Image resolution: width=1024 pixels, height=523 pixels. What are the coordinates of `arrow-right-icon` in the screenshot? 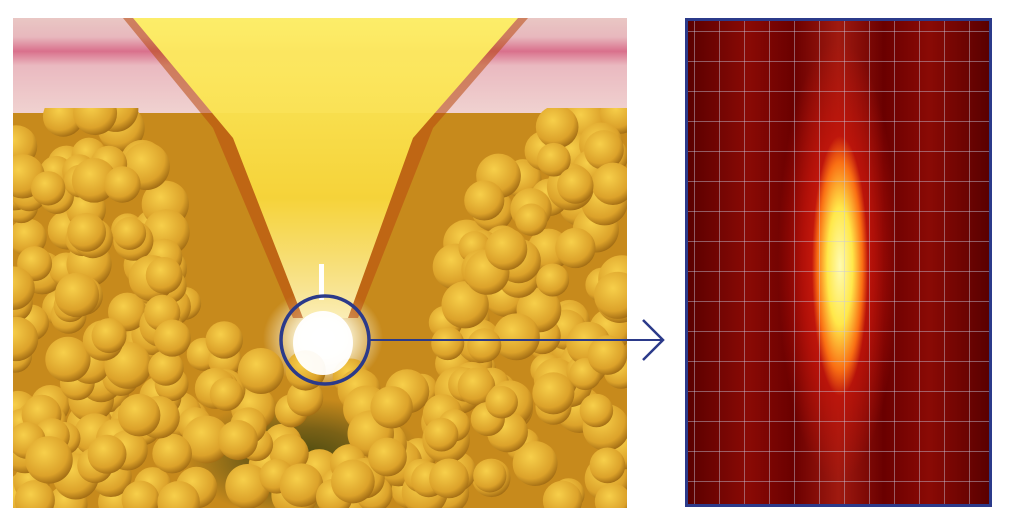 It's located at (653, 340).